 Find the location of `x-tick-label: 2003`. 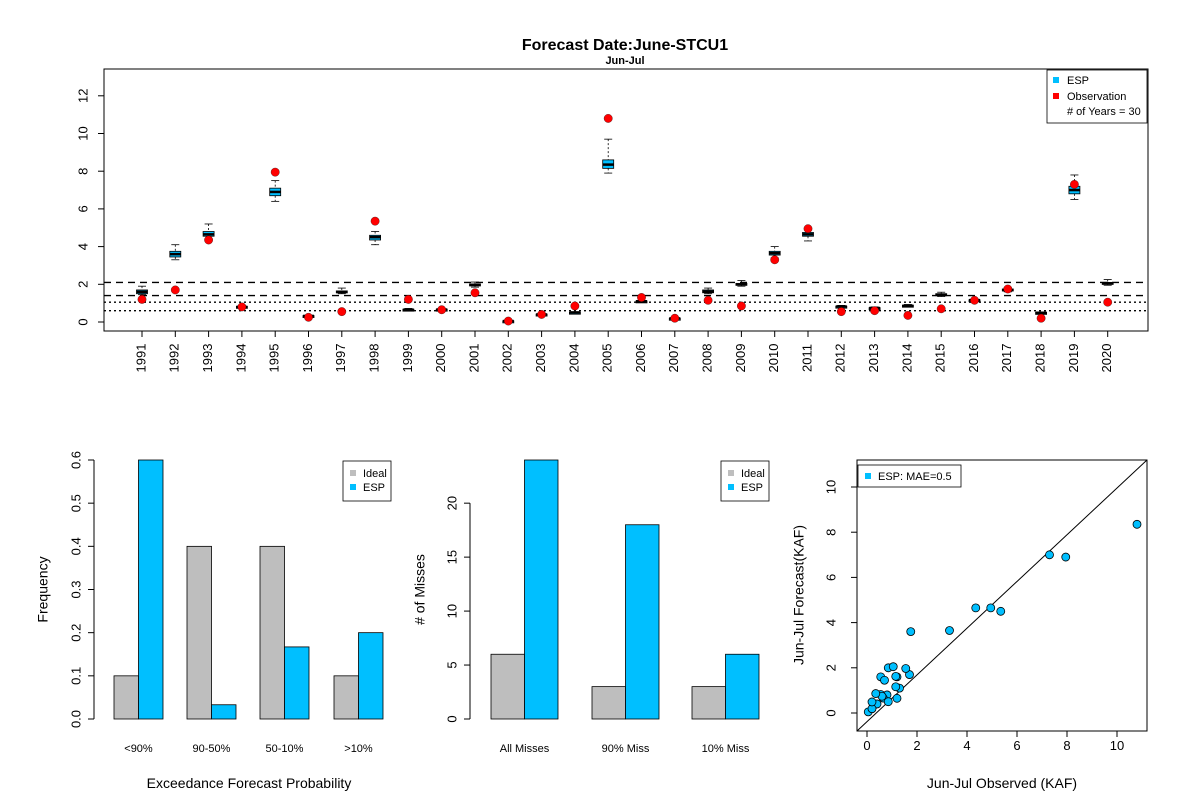

x-tick-label: 2003 is located at coordinates (540, 358).